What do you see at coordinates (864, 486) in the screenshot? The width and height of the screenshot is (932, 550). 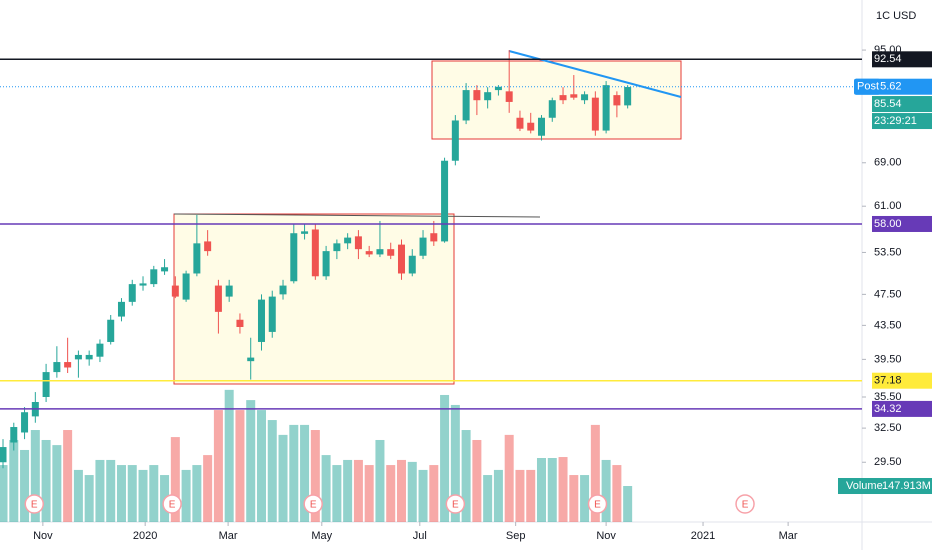 I see `volume-title: Volume` at bounding box center [864, 486].